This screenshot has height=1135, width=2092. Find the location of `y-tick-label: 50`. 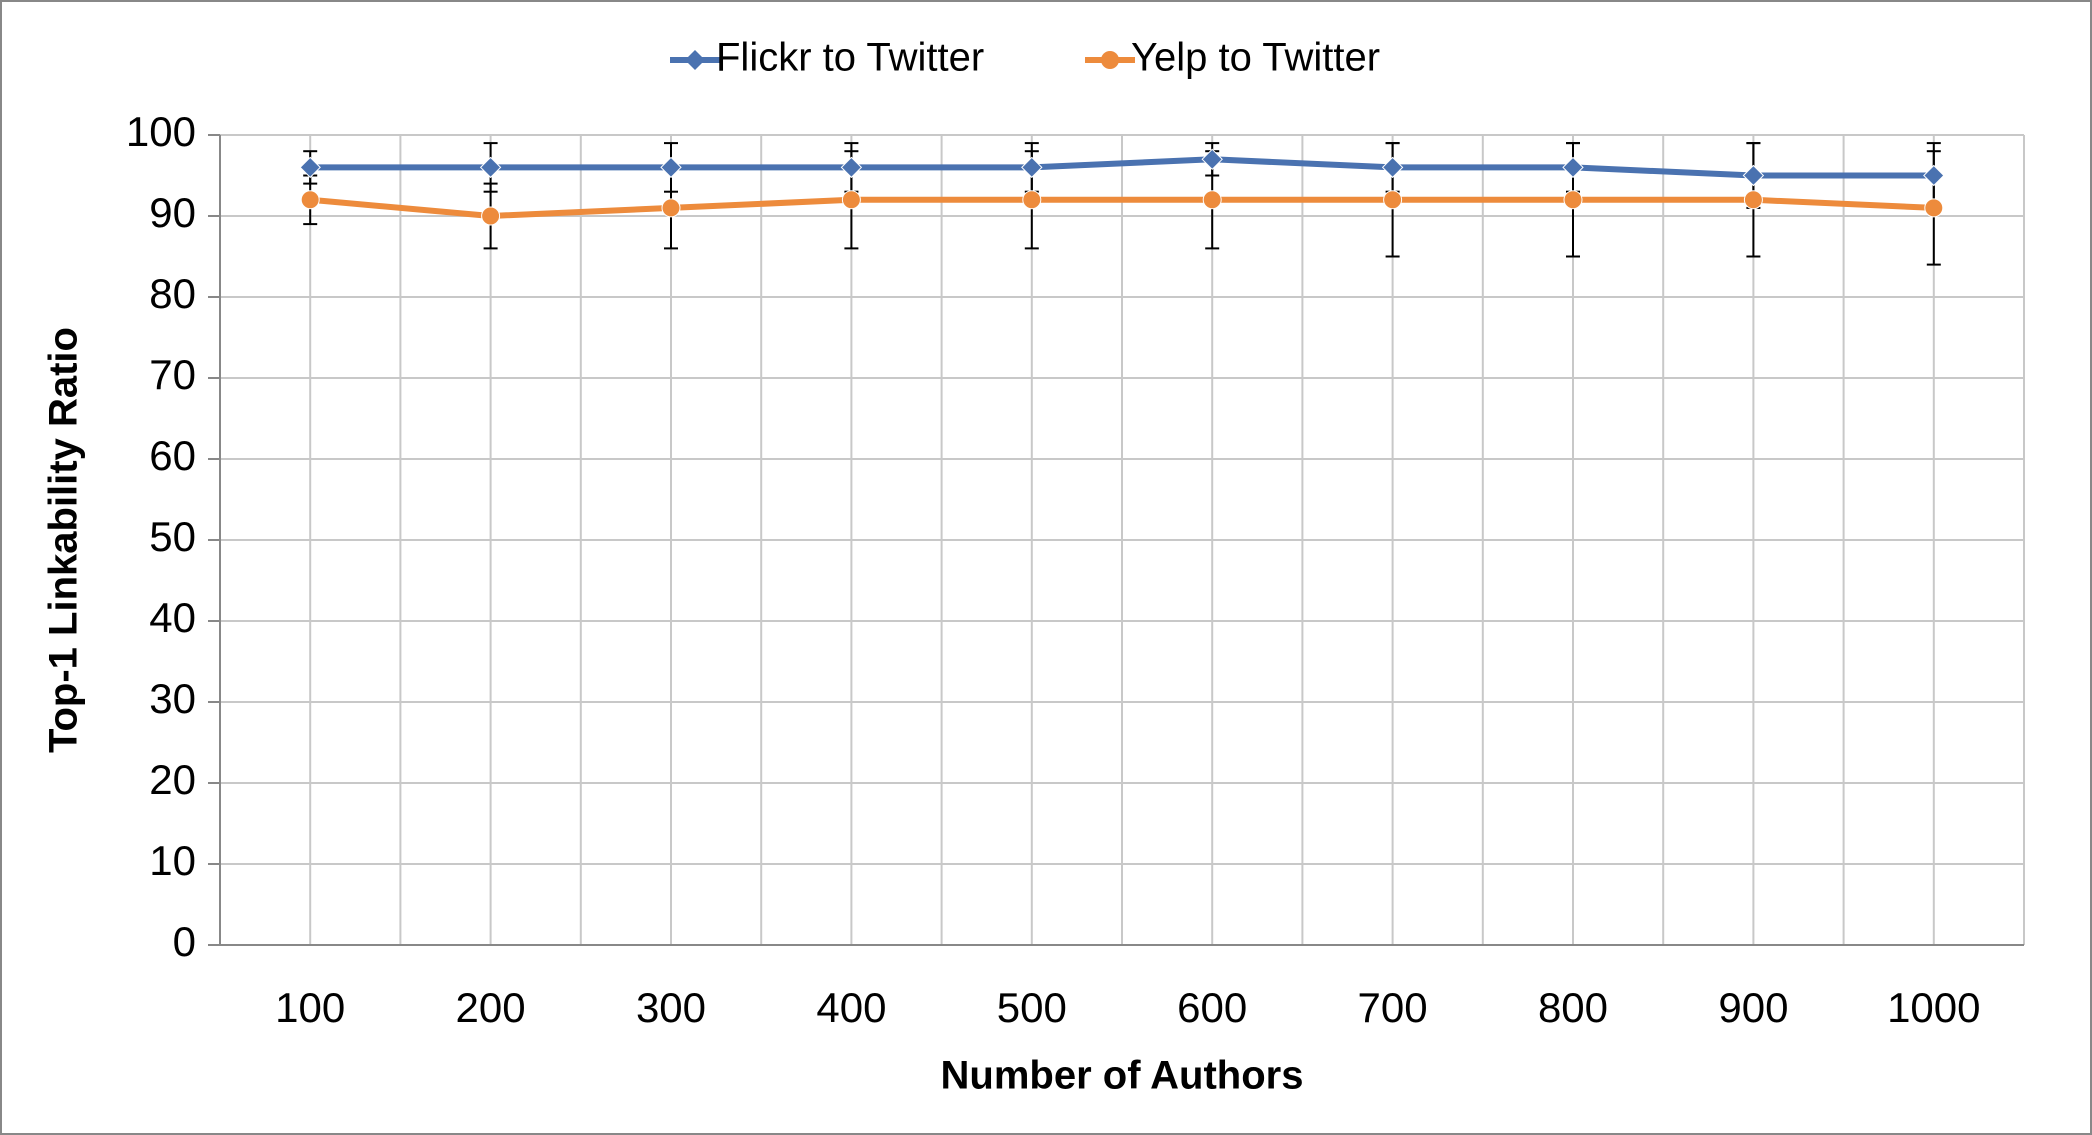

y-tick-label: 50 is located at coordinates (172, 536).